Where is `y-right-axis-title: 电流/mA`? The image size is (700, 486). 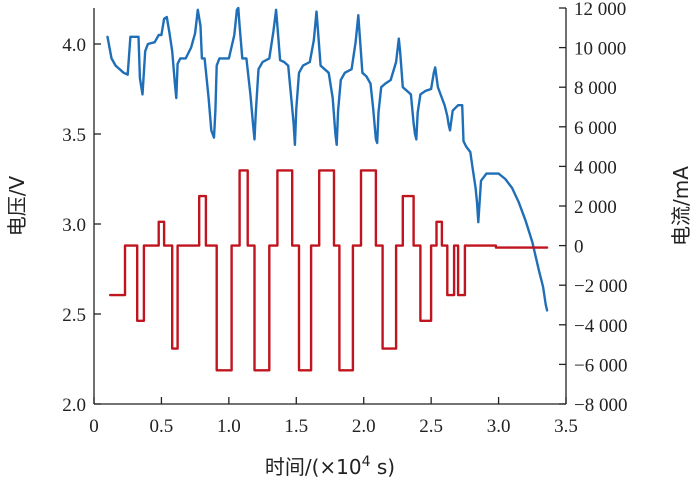
y-right-axis-title: 电流/mA is located at coordinates (681, 206).